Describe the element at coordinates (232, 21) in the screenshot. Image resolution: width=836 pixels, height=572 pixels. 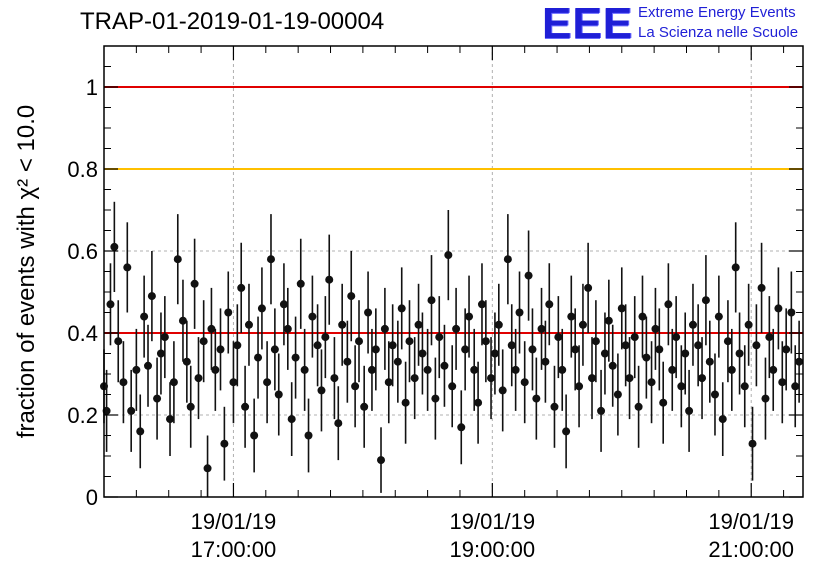
I see `chart-title: TRAP-01-2019-01-19-00004` at that location.